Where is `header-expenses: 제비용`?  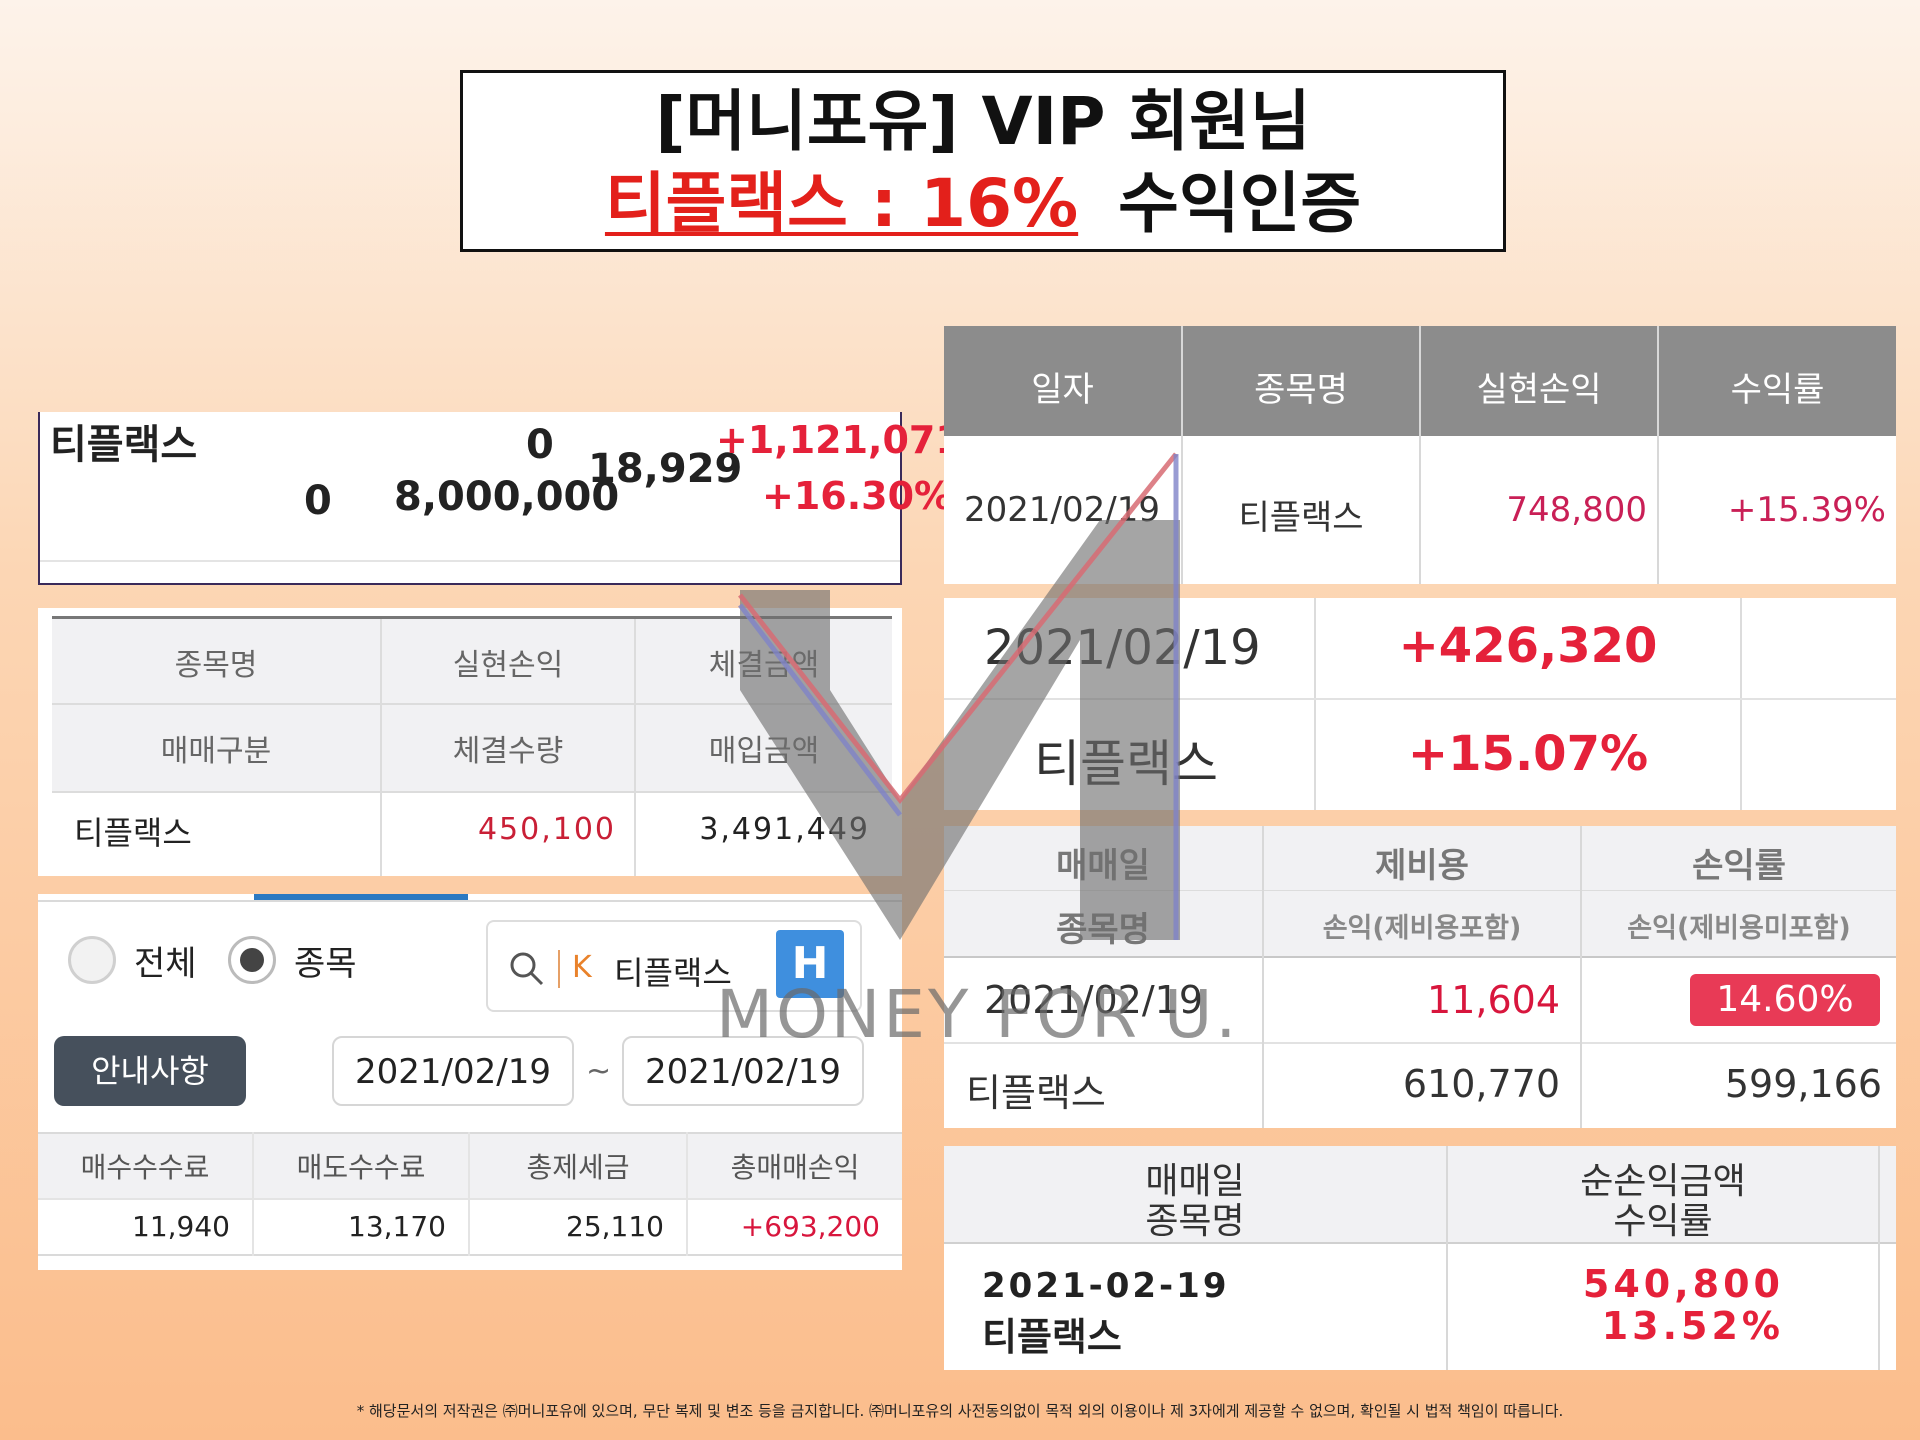 header-expenses: 제비용 is located at coordinates (1422, 866).